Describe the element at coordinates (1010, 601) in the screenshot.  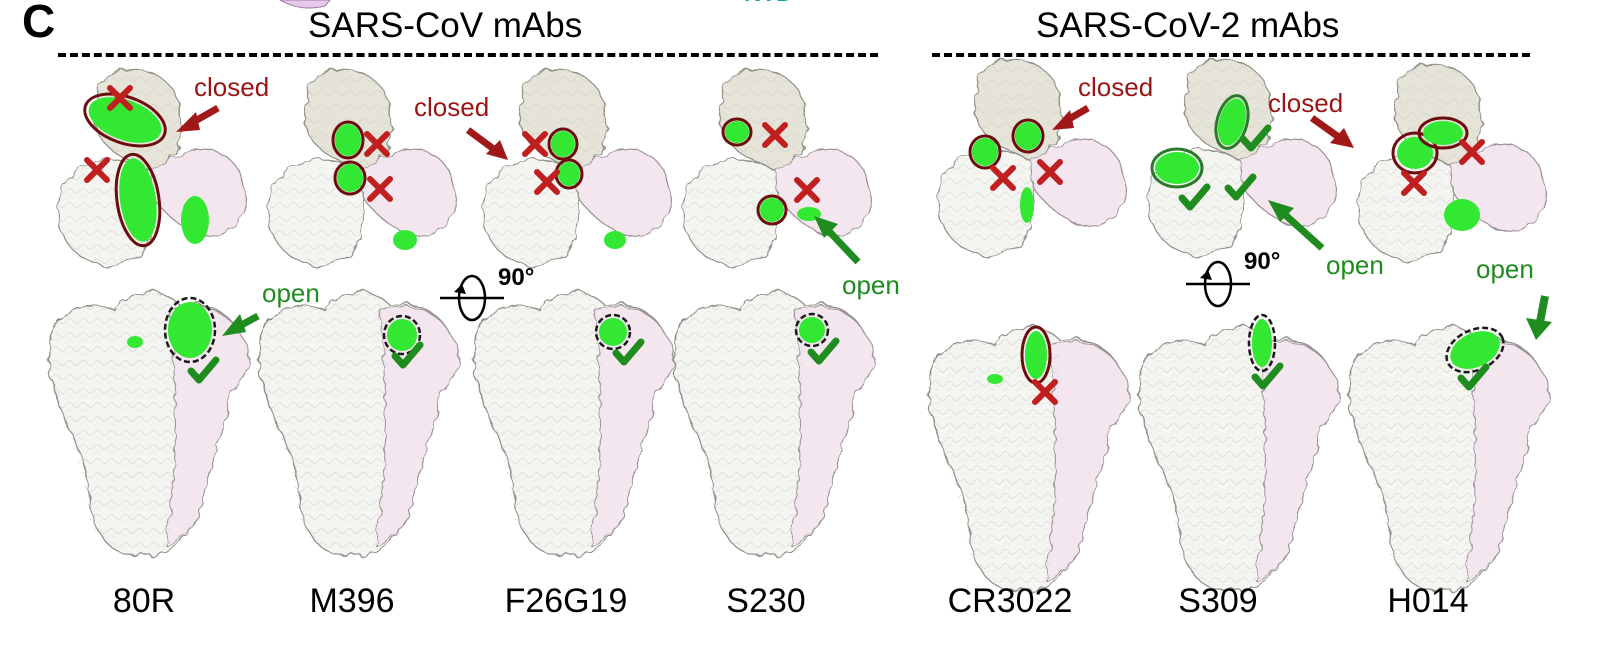
I see `antibody-label-cr3022: CR3022` at that location.